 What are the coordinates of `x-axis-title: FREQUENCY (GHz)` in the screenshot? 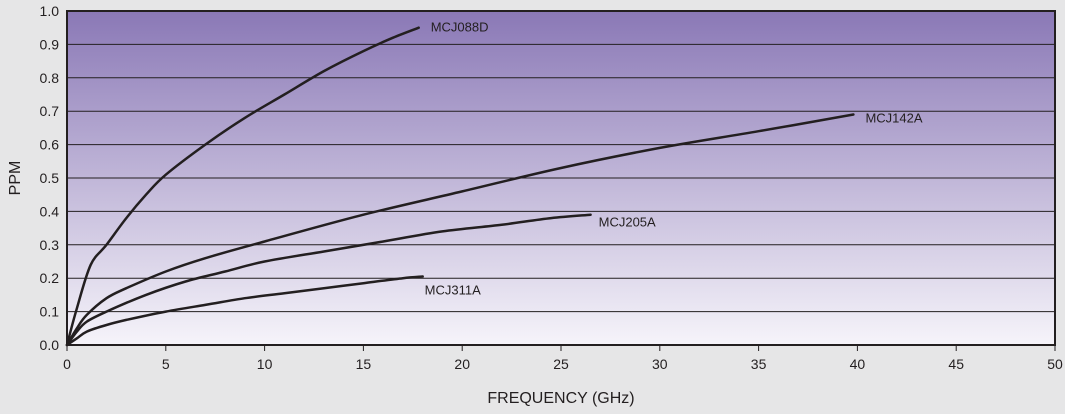 It's located at (560, 398).